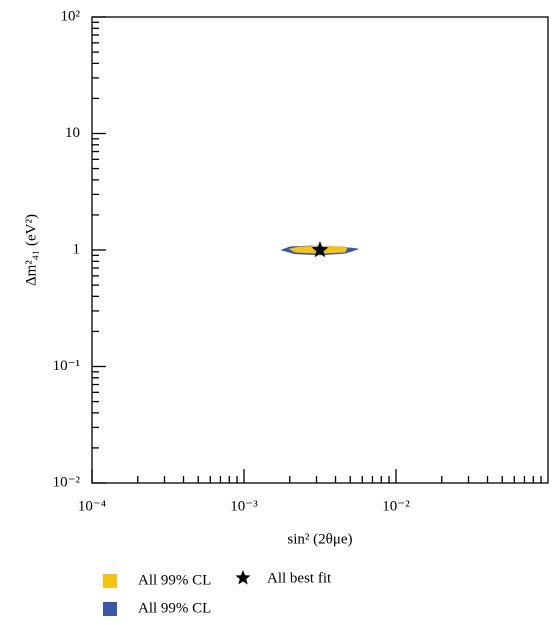 Image resolution: width=558 pixels, height=625 pixels. I want to click on y-tick-label: 1, so click(77, 249).